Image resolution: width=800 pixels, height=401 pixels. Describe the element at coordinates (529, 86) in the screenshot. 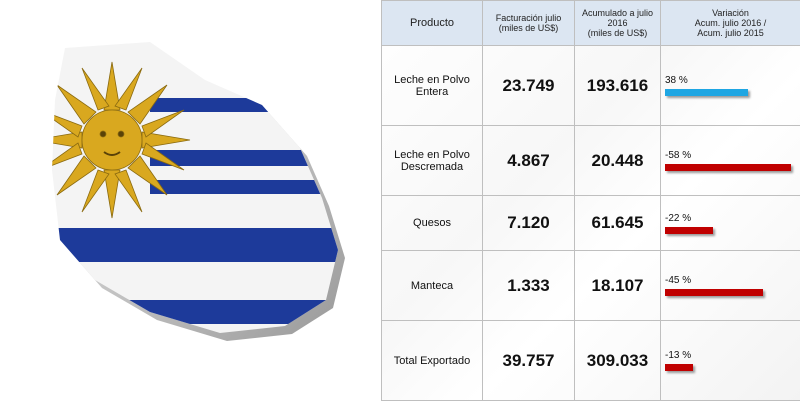

I see `billing-cell: 23.749` at that location.